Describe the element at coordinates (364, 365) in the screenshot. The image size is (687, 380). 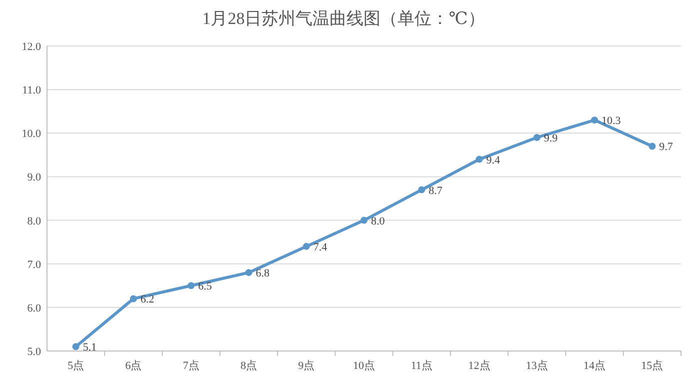
I see `x-tick-label: 10点` at that location.